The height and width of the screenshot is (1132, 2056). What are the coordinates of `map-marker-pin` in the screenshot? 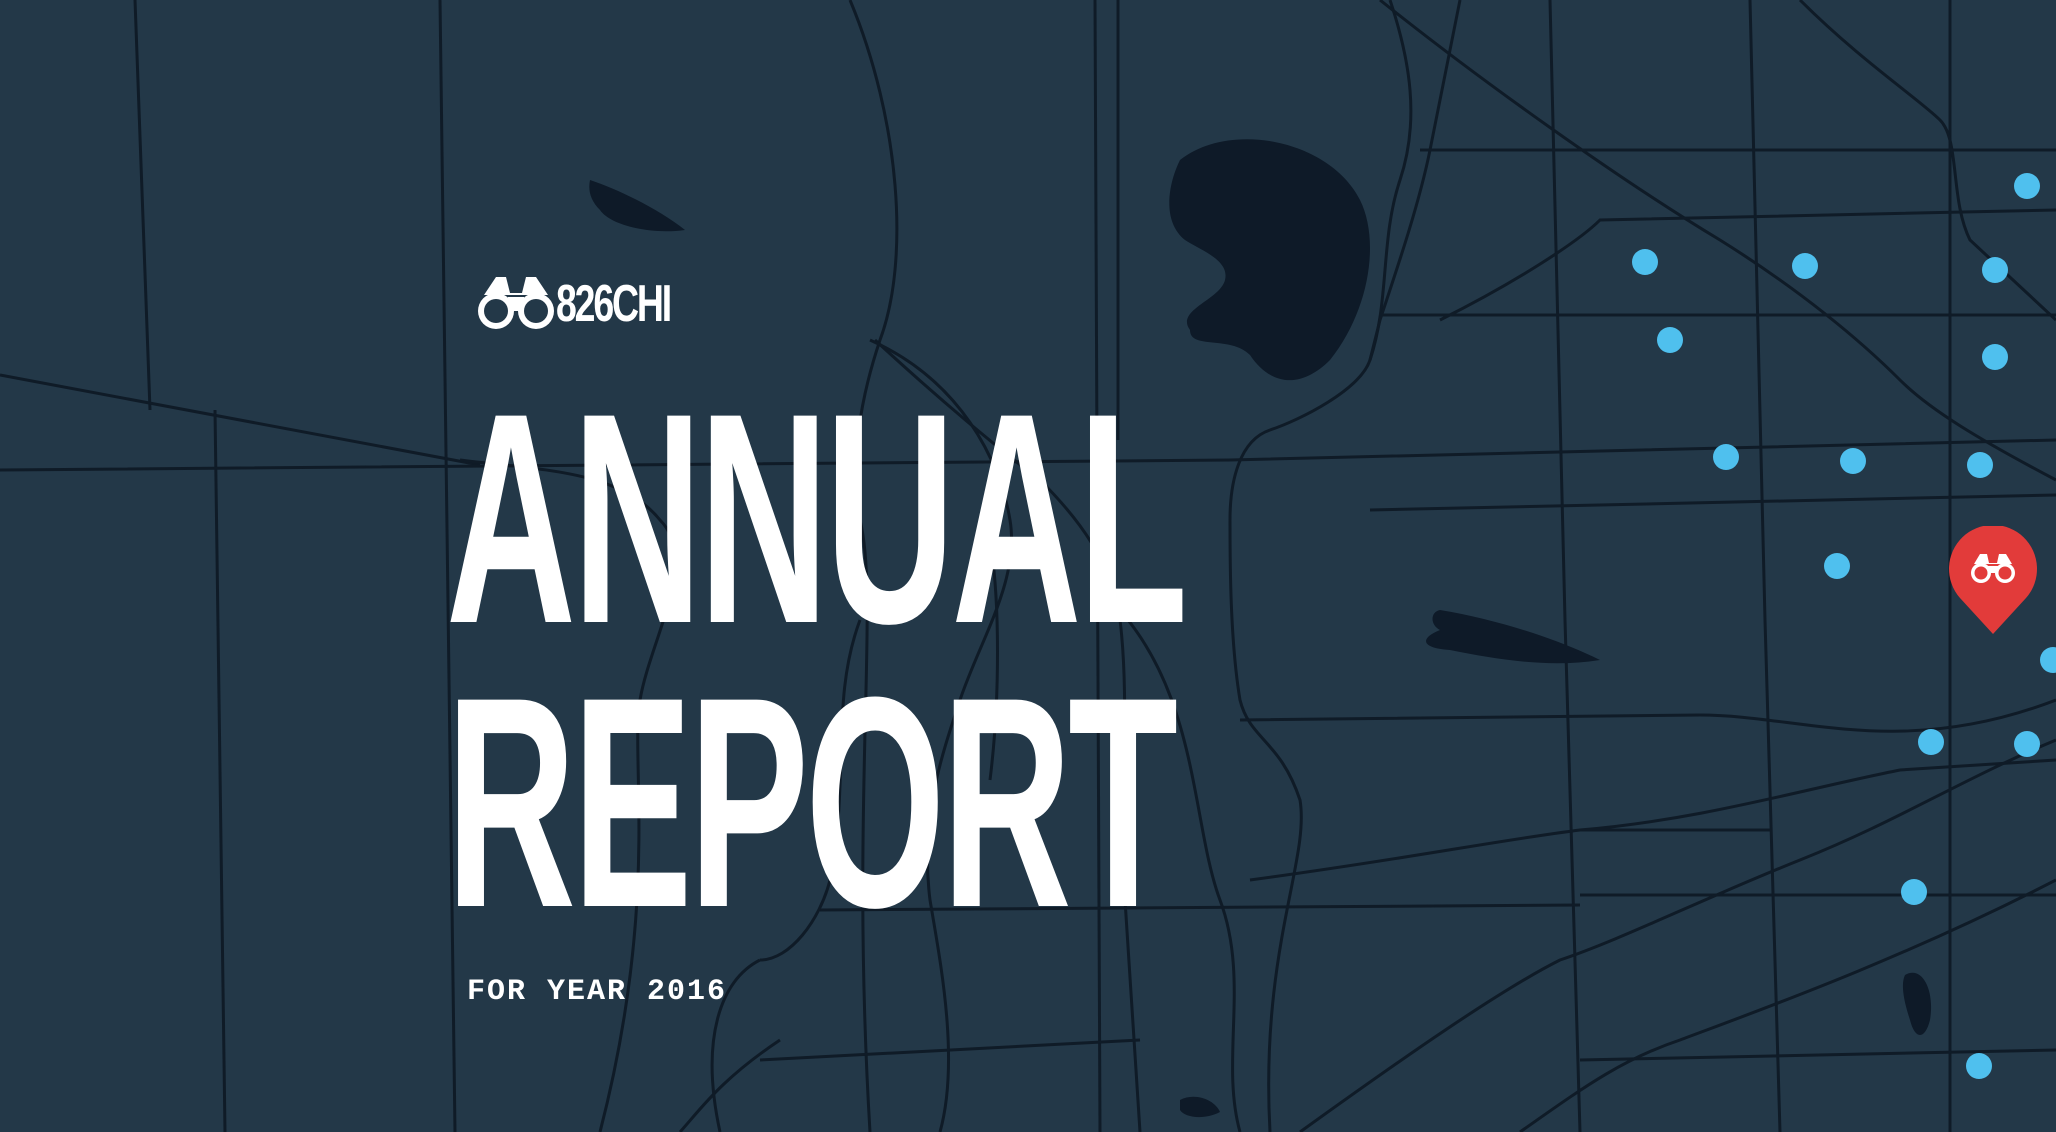 It's located at (1993, 581).